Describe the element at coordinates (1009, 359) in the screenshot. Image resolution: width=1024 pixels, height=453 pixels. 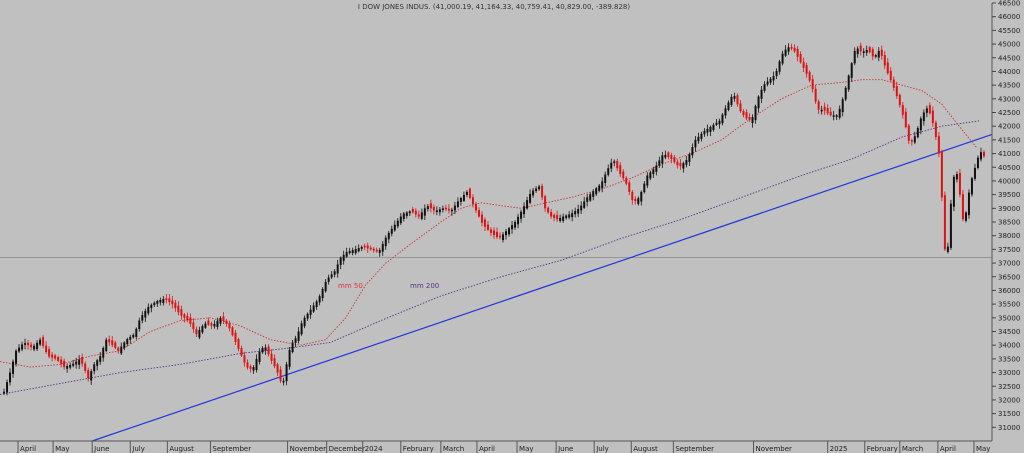
I see `y-tick-label: 33500` at that location.